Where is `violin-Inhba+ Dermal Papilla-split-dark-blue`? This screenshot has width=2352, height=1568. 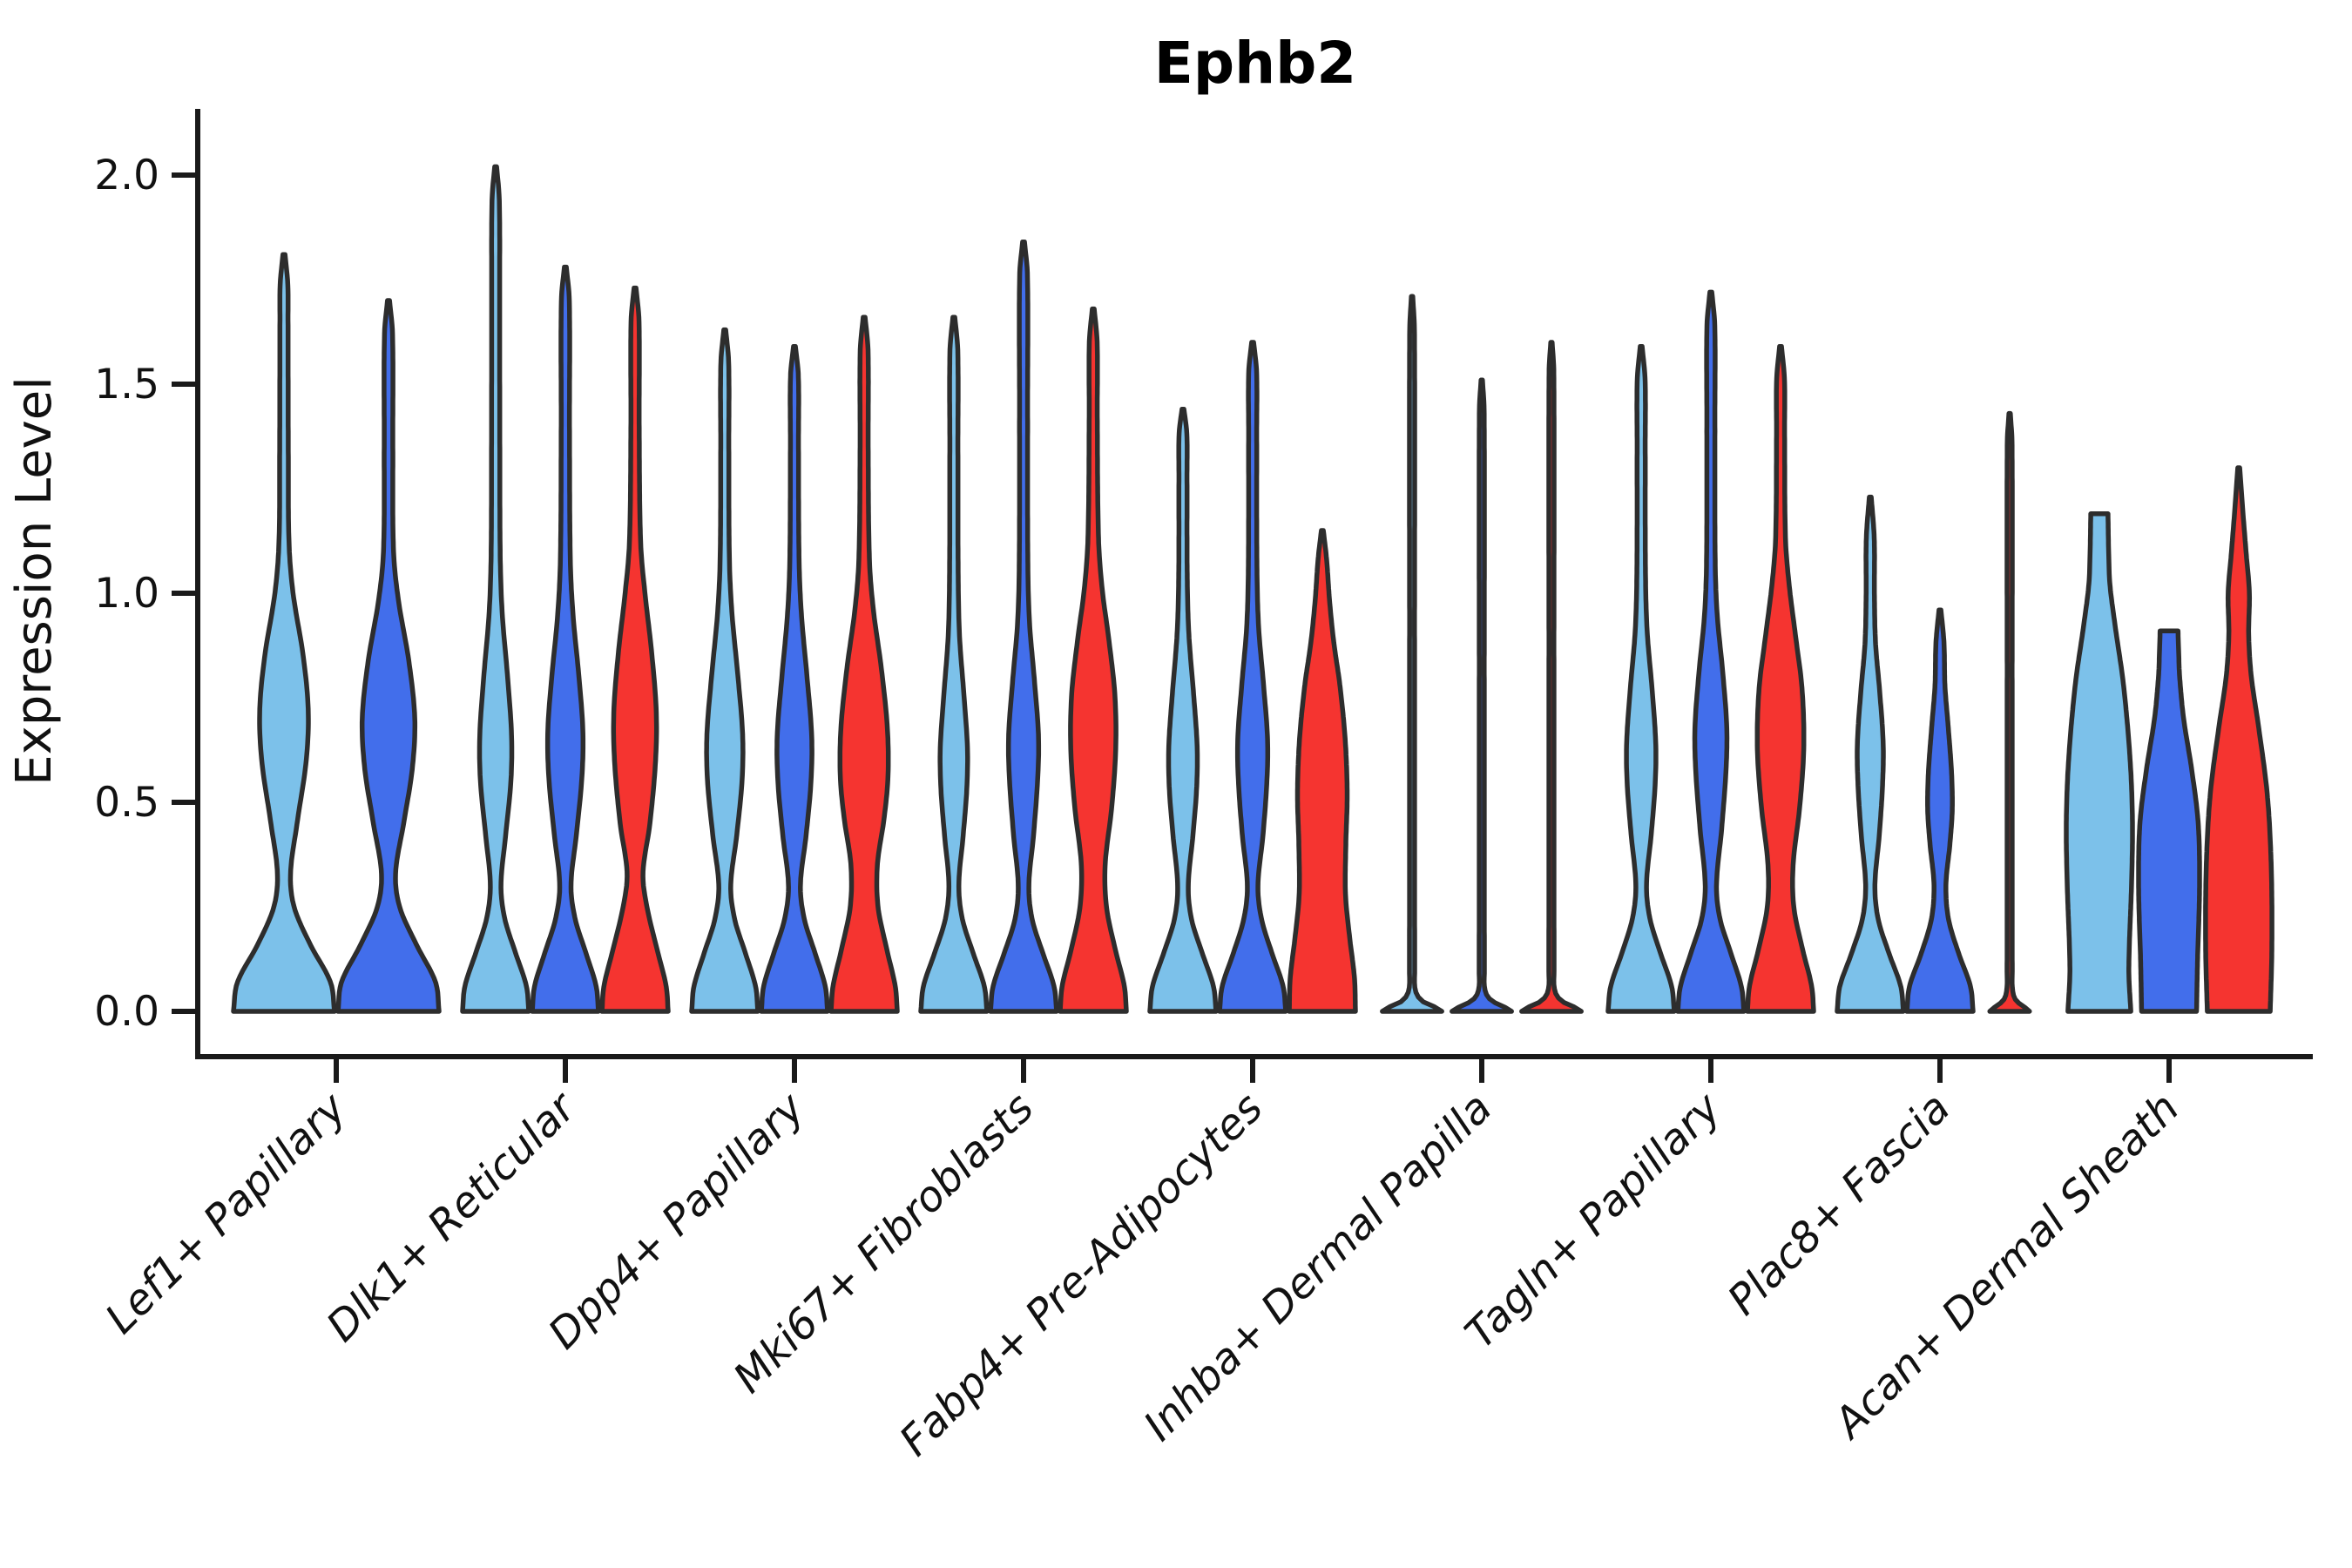 violin-Inhba+ Dermal Papilla-split-dark-blue is located at coordinates (1482, 695).